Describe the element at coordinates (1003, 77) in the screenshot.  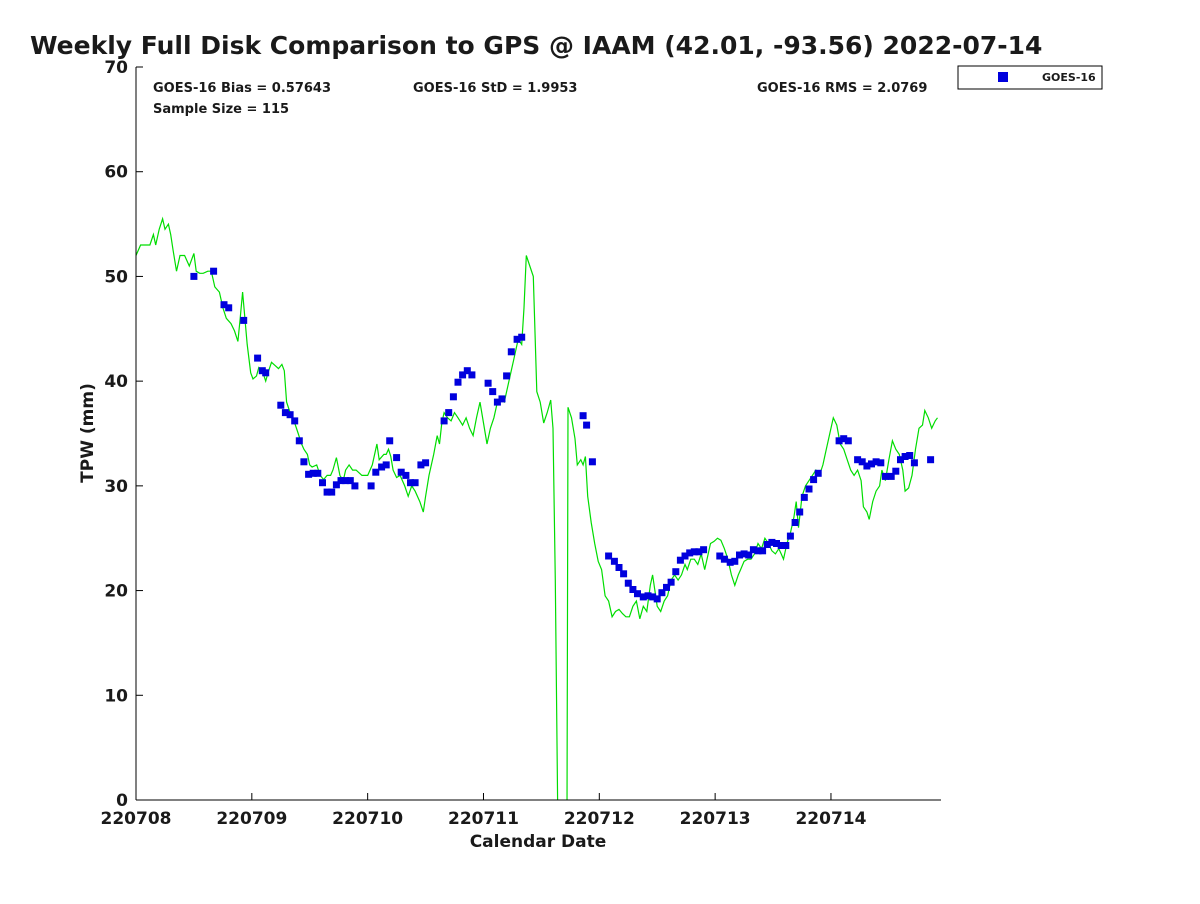
I see `legend-marker` at that location.